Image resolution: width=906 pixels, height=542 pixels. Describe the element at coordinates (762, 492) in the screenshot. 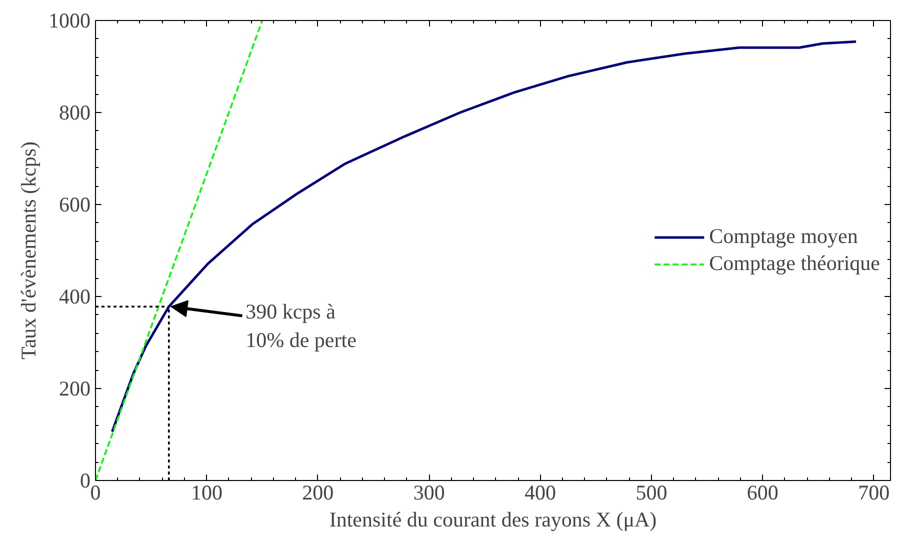

I see `x-tick-label: 600` at that location.